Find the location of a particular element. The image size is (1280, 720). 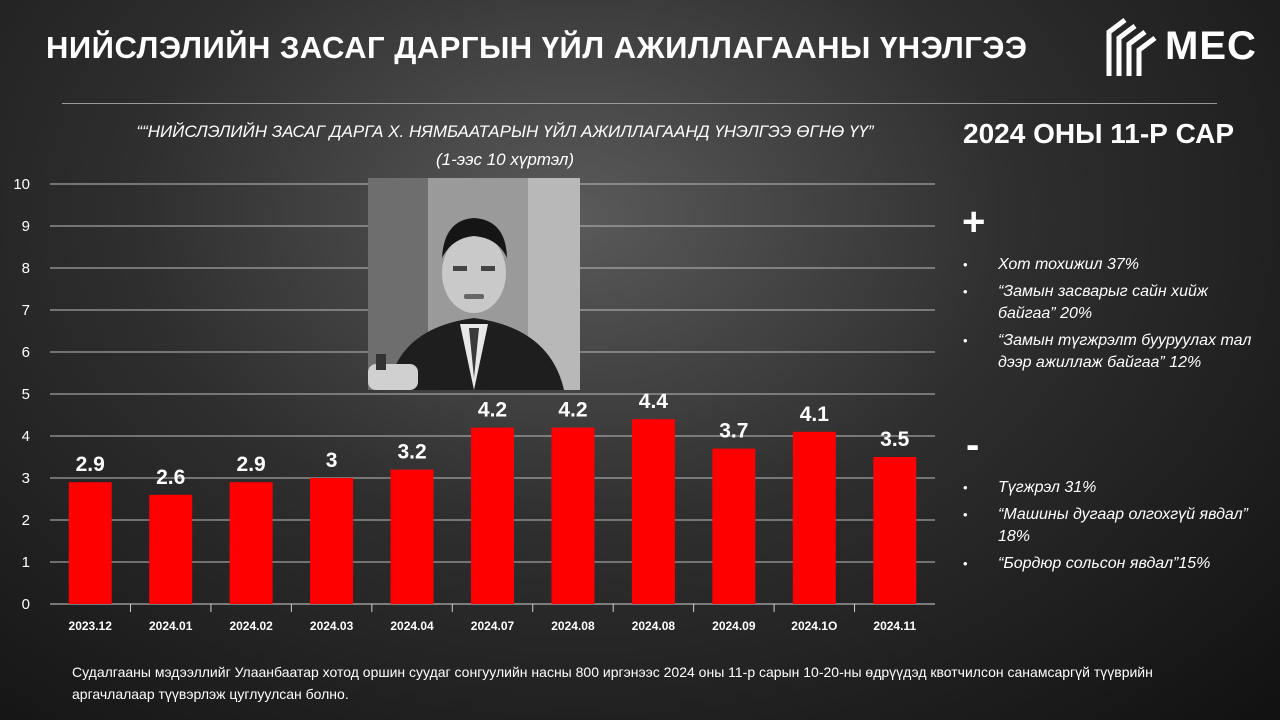

y-tick-label: 9 is located at coordinates (26, 226).